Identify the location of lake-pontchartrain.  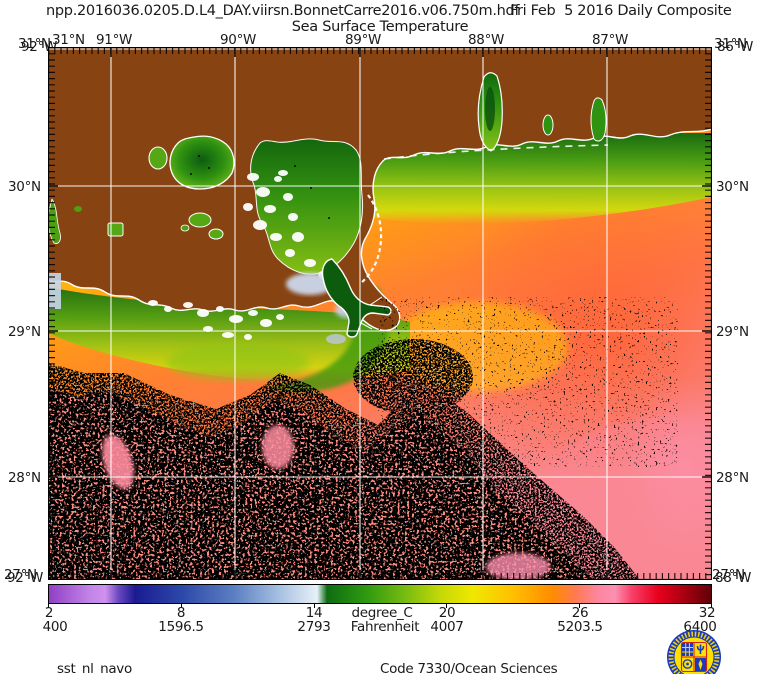
(202, 162).